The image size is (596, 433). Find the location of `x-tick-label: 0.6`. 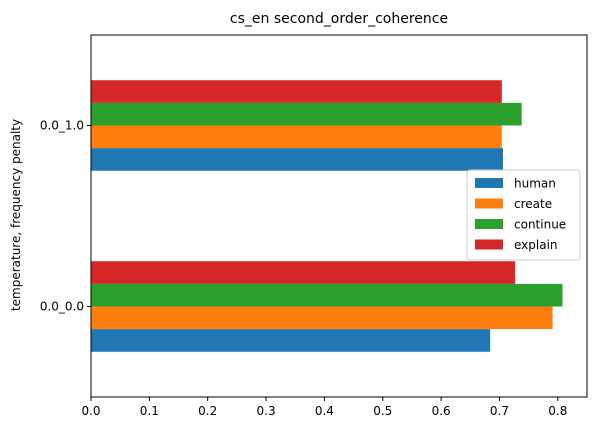

x-tick-label: 0.6 is located at coordinates (441, 411).